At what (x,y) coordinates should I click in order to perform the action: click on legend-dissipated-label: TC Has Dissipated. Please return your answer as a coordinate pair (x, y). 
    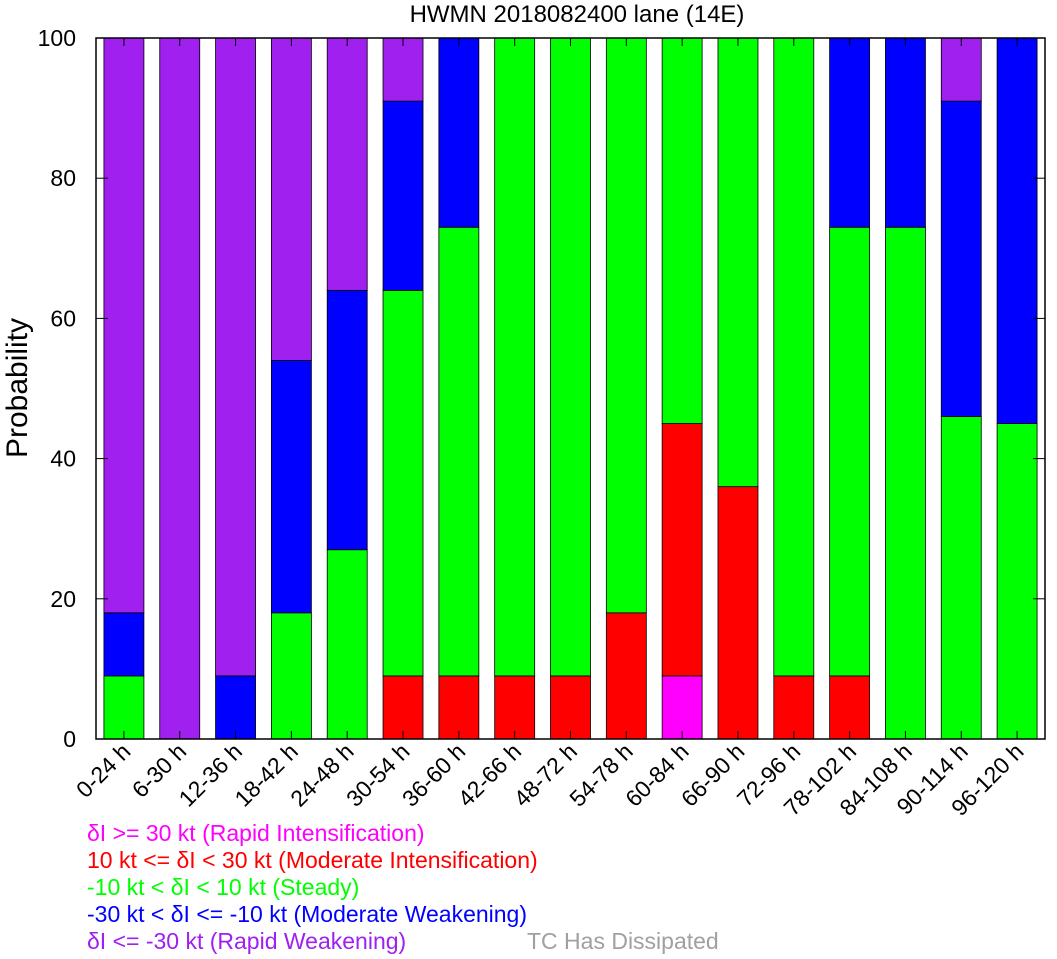
    Looking at the image, I should click on (623, 941).